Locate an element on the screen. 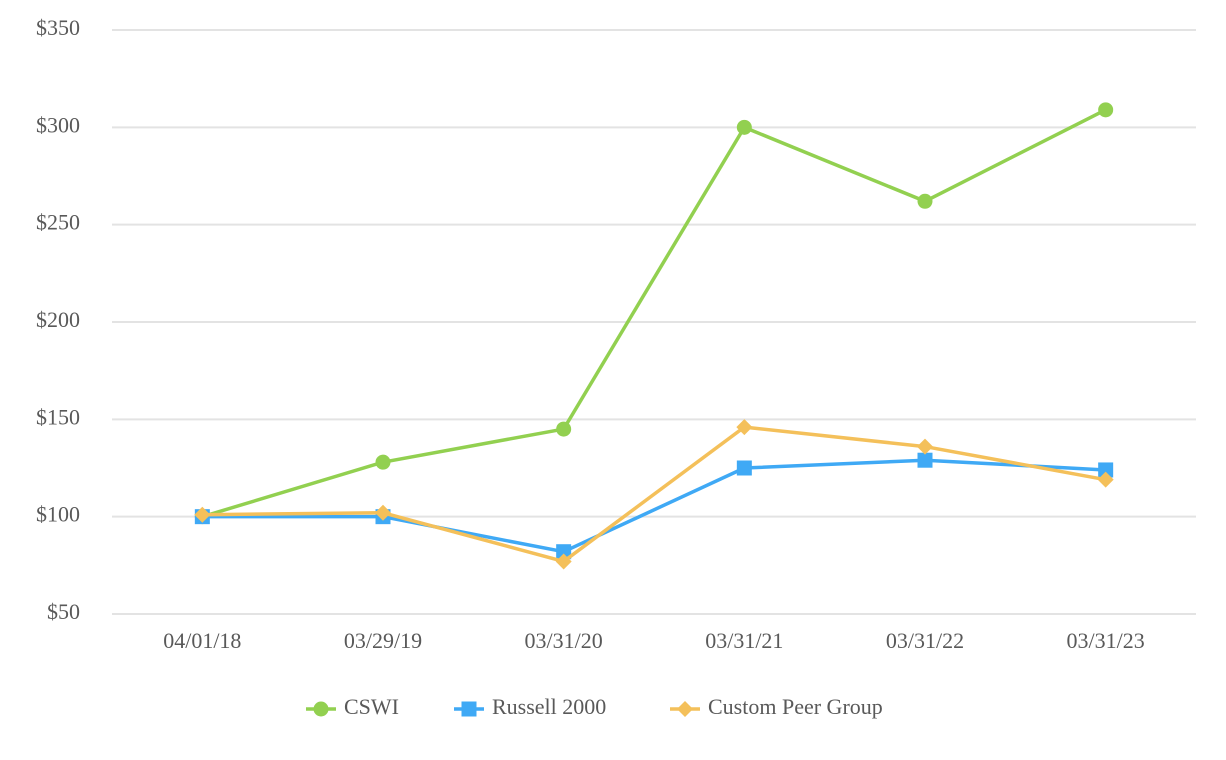  x-tick-label: 03/29/19 is located at coordinates (383, 640).